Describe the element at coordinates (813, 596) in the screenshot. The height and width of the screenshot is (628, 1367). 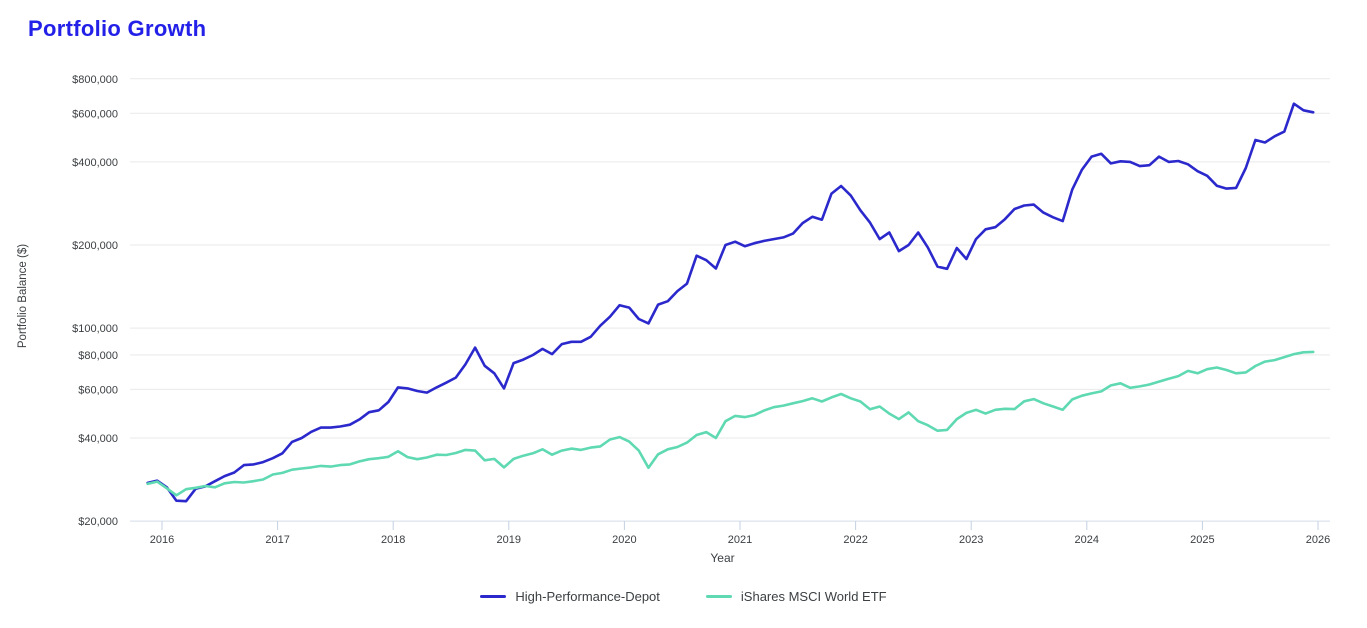
I see `legend-label: iShares MSCI World ETF` at that location.